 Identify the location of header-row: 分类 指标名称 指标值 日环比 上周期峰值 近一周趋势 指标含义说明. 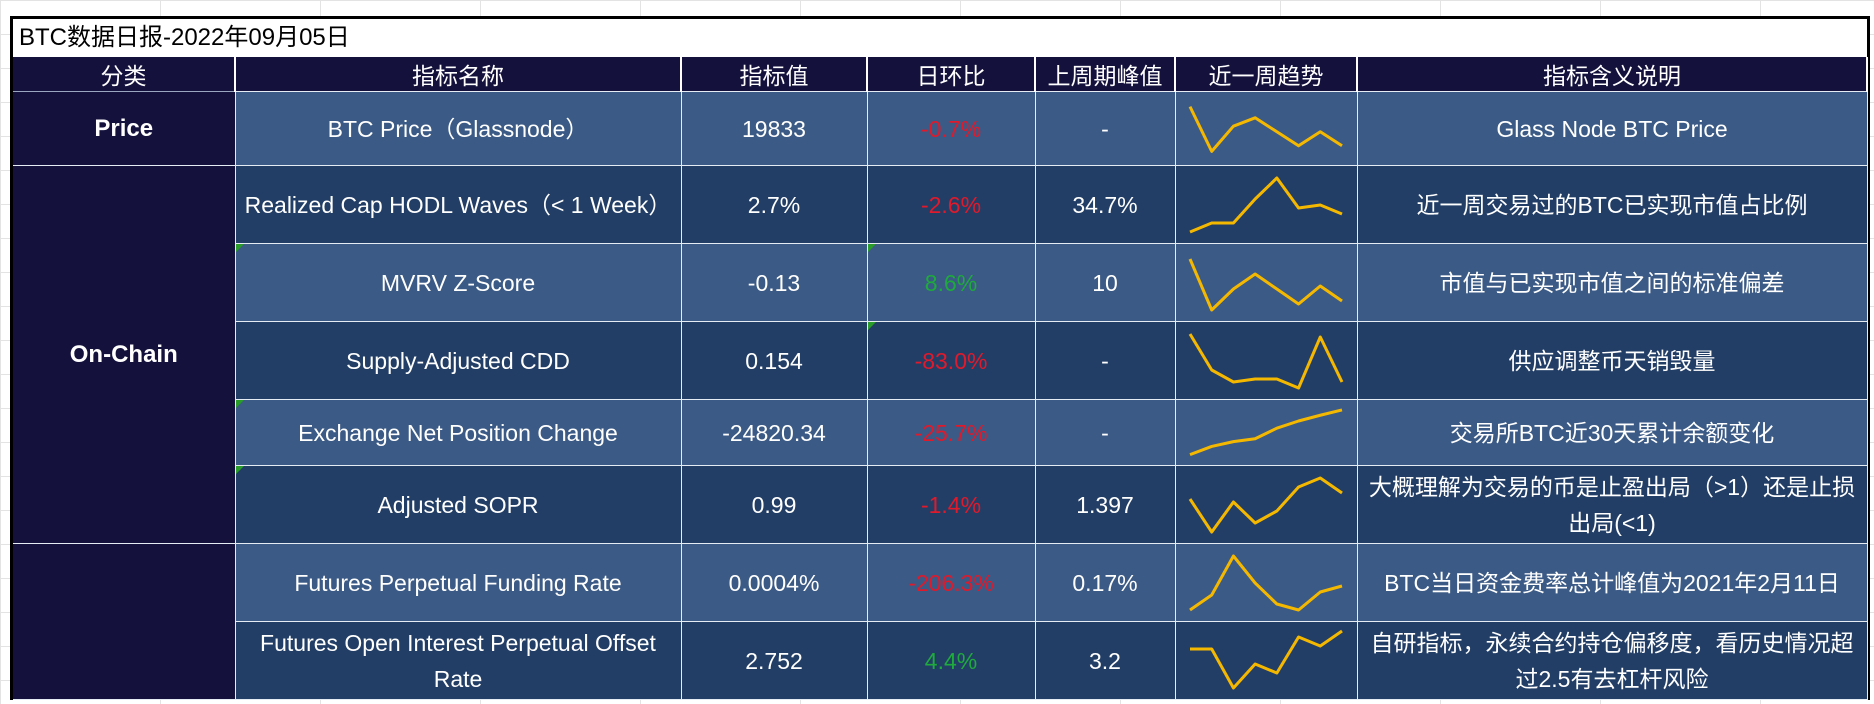
(940, 74).